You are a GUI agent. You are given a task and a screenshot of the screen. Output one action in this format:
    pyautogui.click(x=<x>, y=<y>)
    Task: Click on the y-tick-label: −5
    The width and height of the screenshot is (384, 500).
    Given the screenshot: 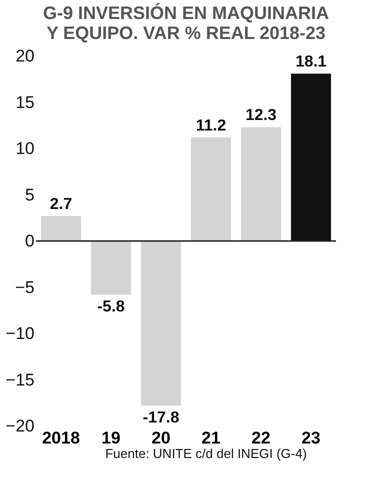 What is the action you would take?
    pyautogui.click(x=24, y=287)
    